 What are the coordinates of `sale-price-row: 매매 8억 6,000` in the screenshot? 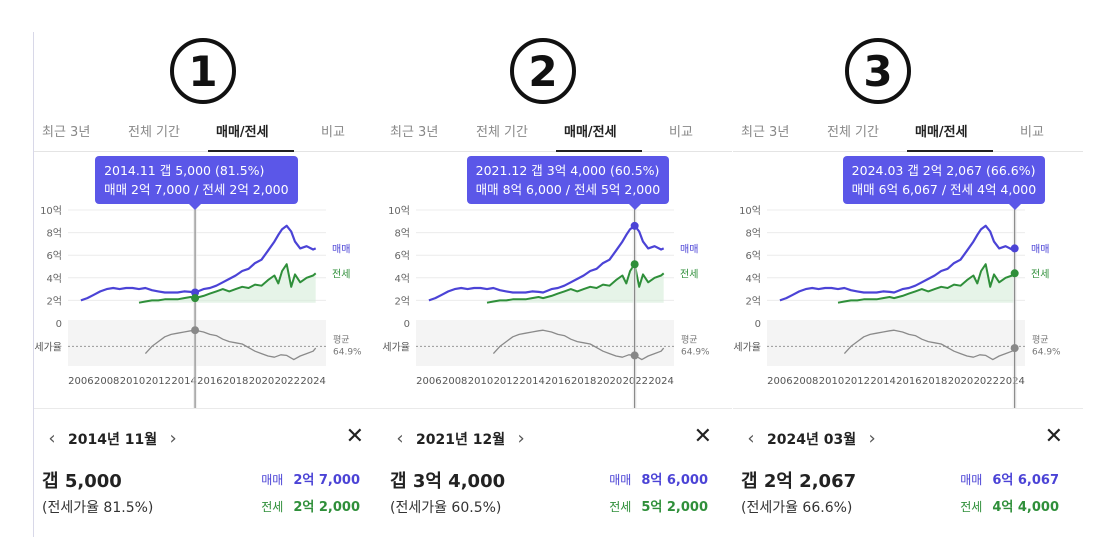 It's located at (658, 478).